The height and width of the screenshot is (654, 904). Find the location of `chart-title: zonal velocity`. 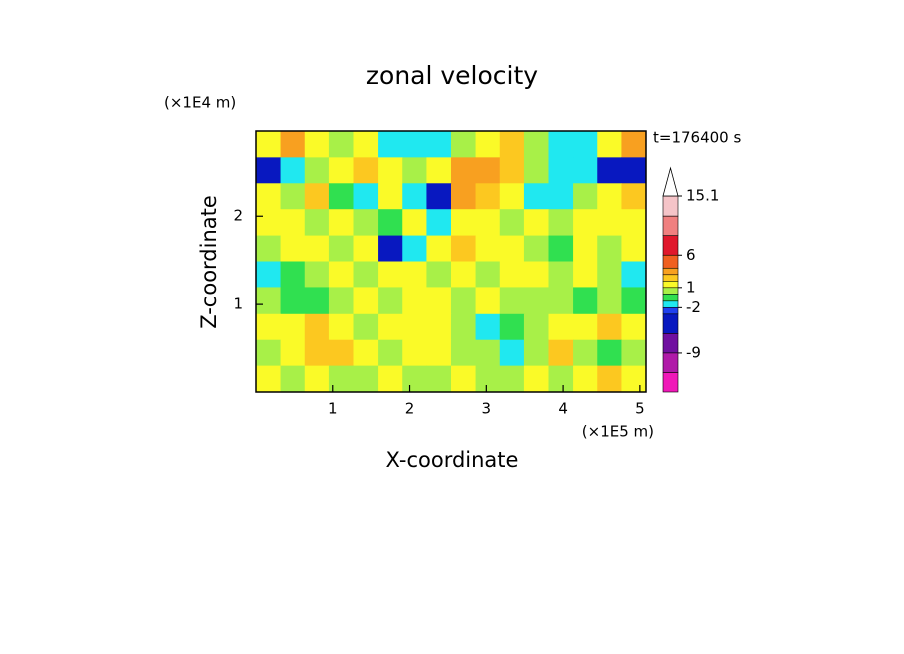

chart-title: zonal velocity is located at coordinates (452, 75).